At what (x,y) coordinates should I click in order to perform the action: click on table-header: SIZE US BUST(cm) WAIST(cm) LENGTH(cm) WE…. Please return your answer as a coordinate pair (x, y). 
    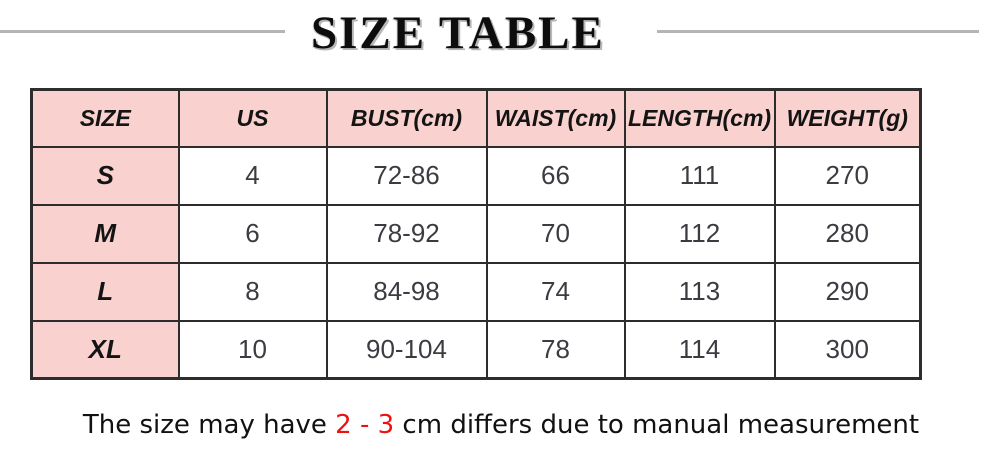
    Looking at the image, I should click on (476, 118).